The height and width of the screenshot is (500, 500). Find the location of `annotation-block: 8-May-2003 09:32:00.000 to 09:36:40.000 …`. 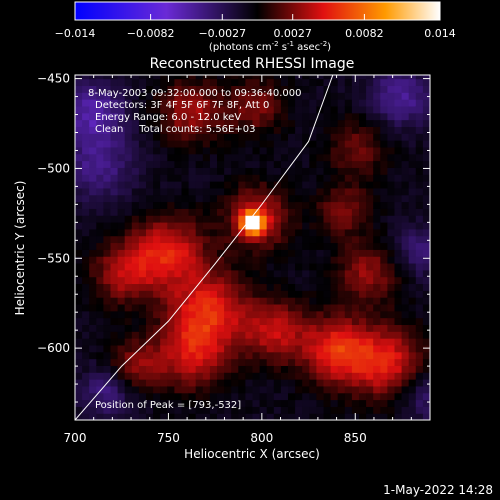

annotation-block: 8-May-2003 09:32:00.000 to 09:36:40.000 … is located at coordinates (194, 111).